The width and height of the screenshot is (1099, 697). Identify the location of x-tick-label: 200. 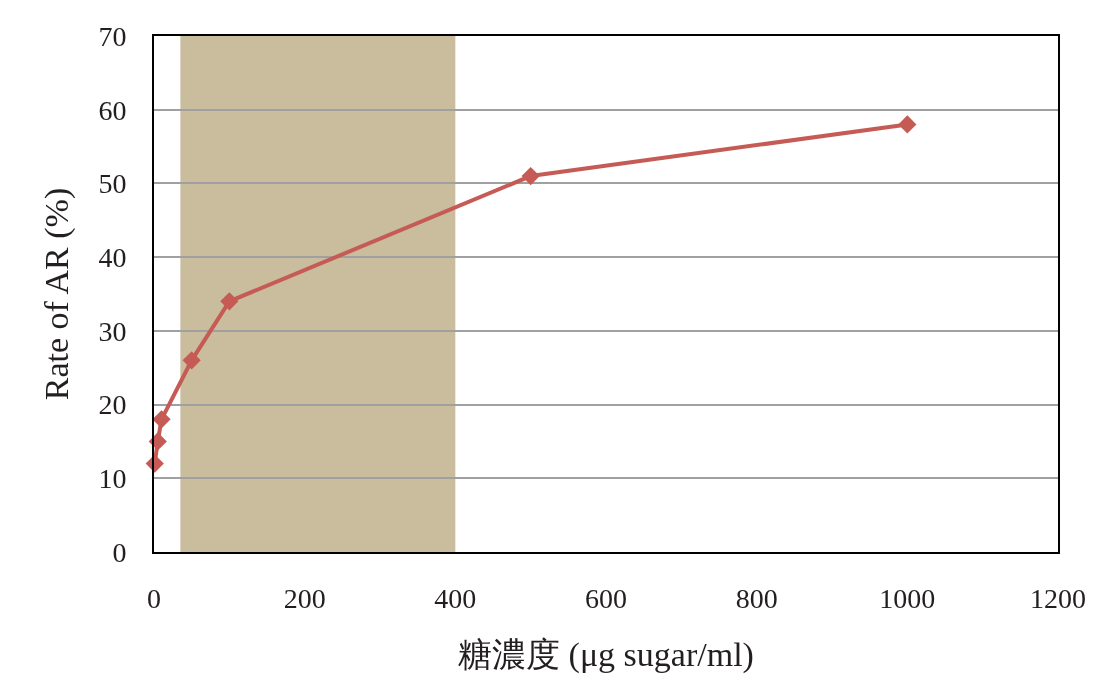
(304, 598).